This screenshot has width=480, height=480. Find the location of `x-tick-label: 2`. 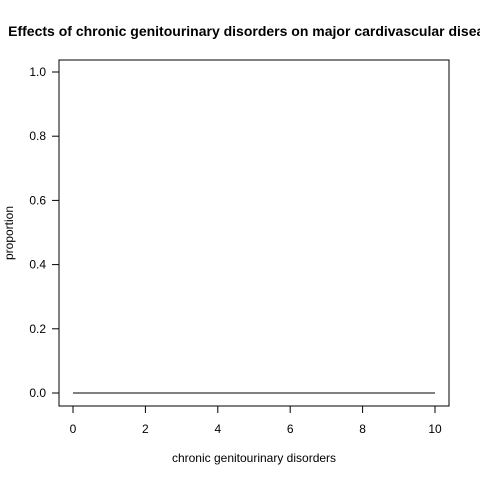

x-tick-label: 2 is located at coordinates (145, 429).